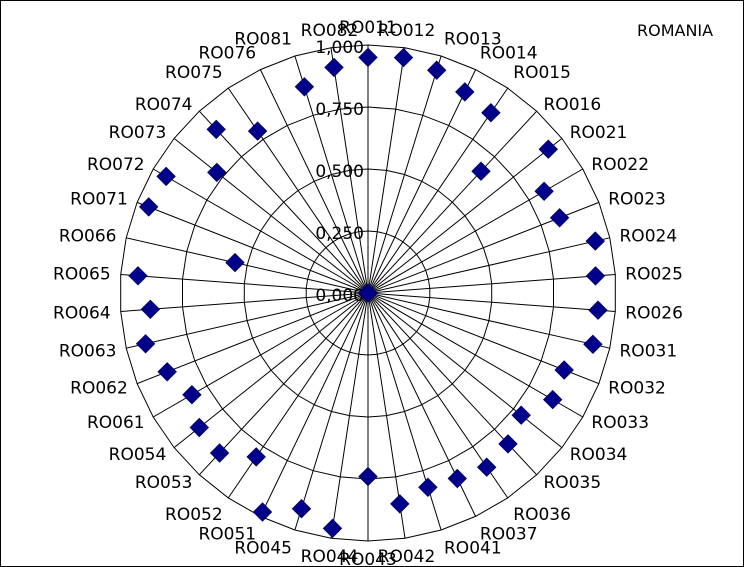  Describe the element at coordinates (263, 549) in the screenshot. I see `category-label: RO045` at that location.